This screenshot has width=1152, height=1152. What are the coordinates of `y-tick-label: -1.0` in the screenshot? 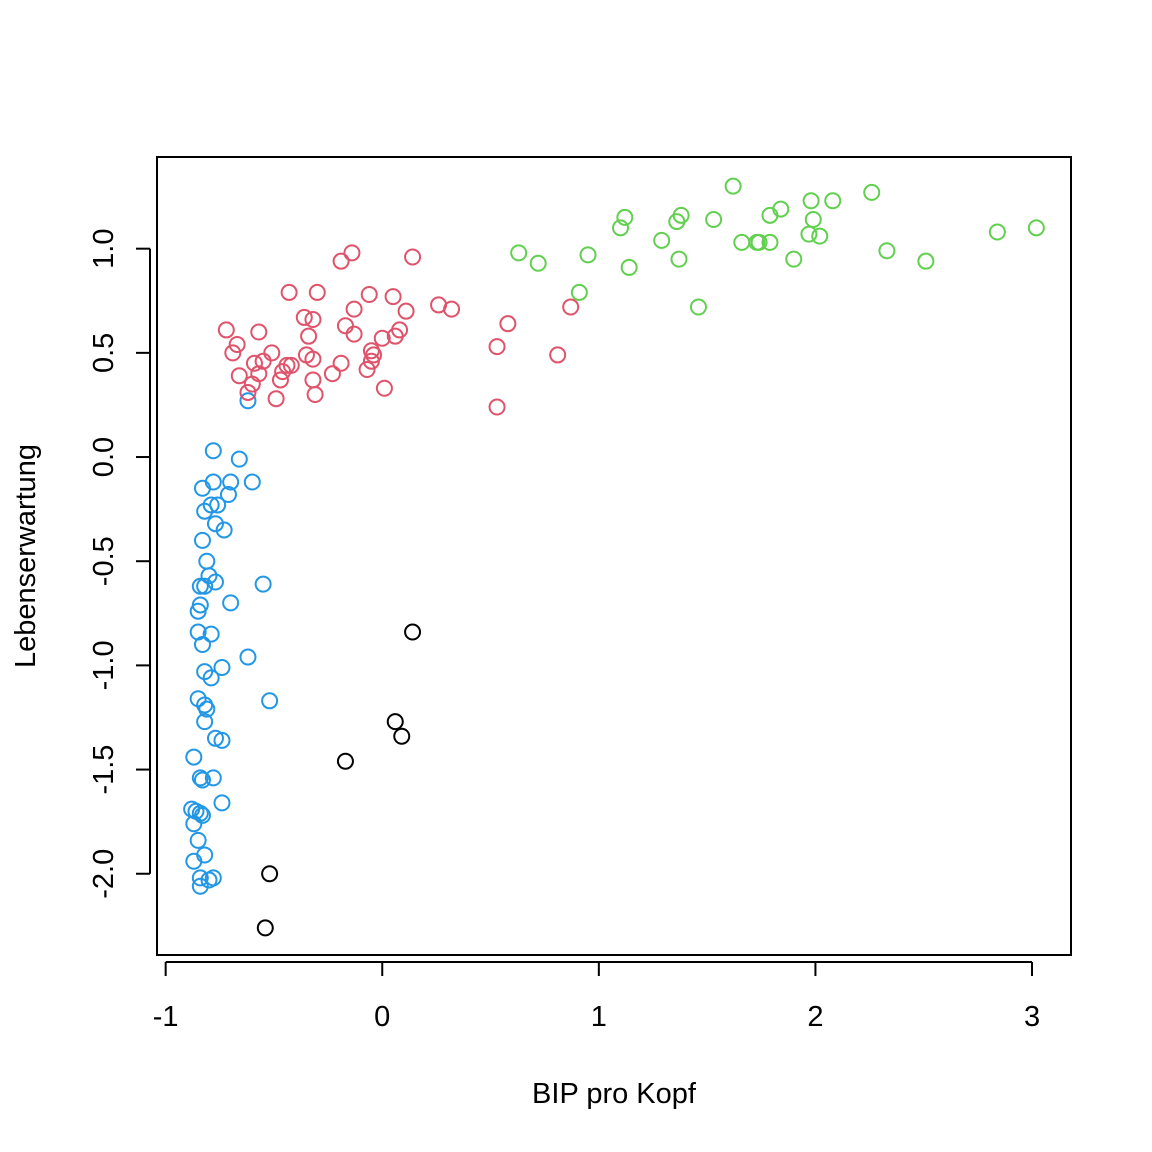 It's located at (104, 665).